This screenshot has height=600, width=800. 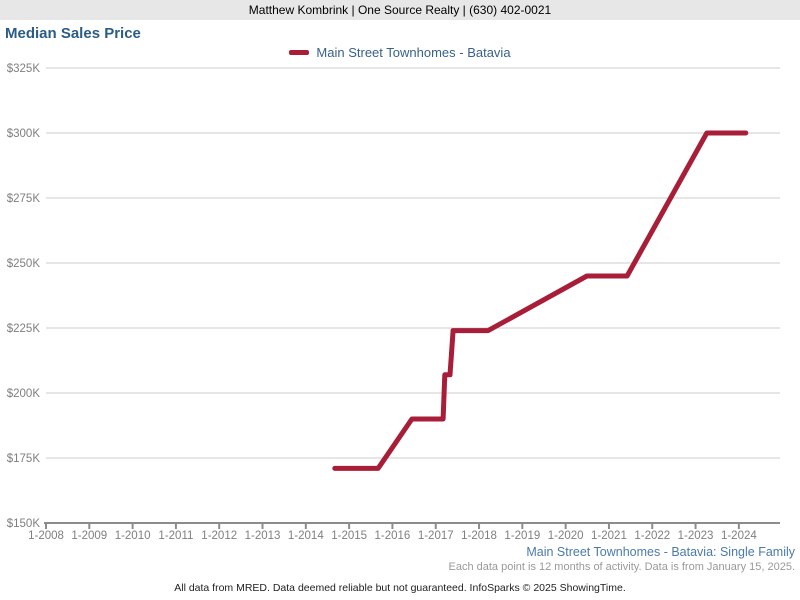 I want to click on x-axis-tick-label: 1-2012, so click(x=219, y=536).